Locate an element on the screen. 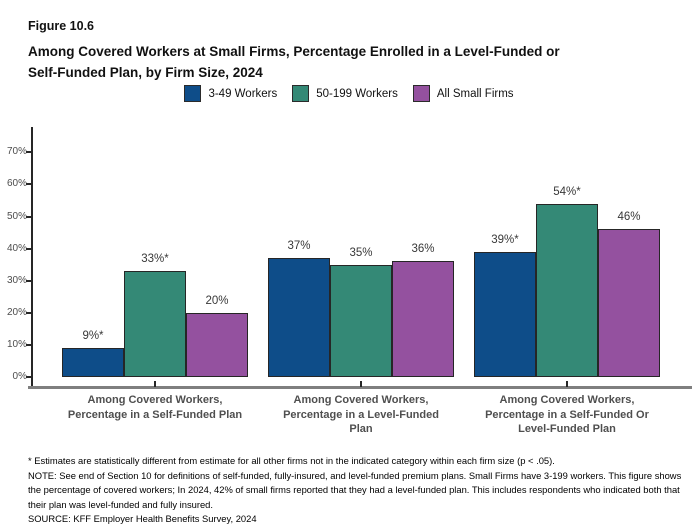 Image resolution: width=698 pixels, height=525 pixels. bar-value-label: 36% is located at coordinates (423, 249).